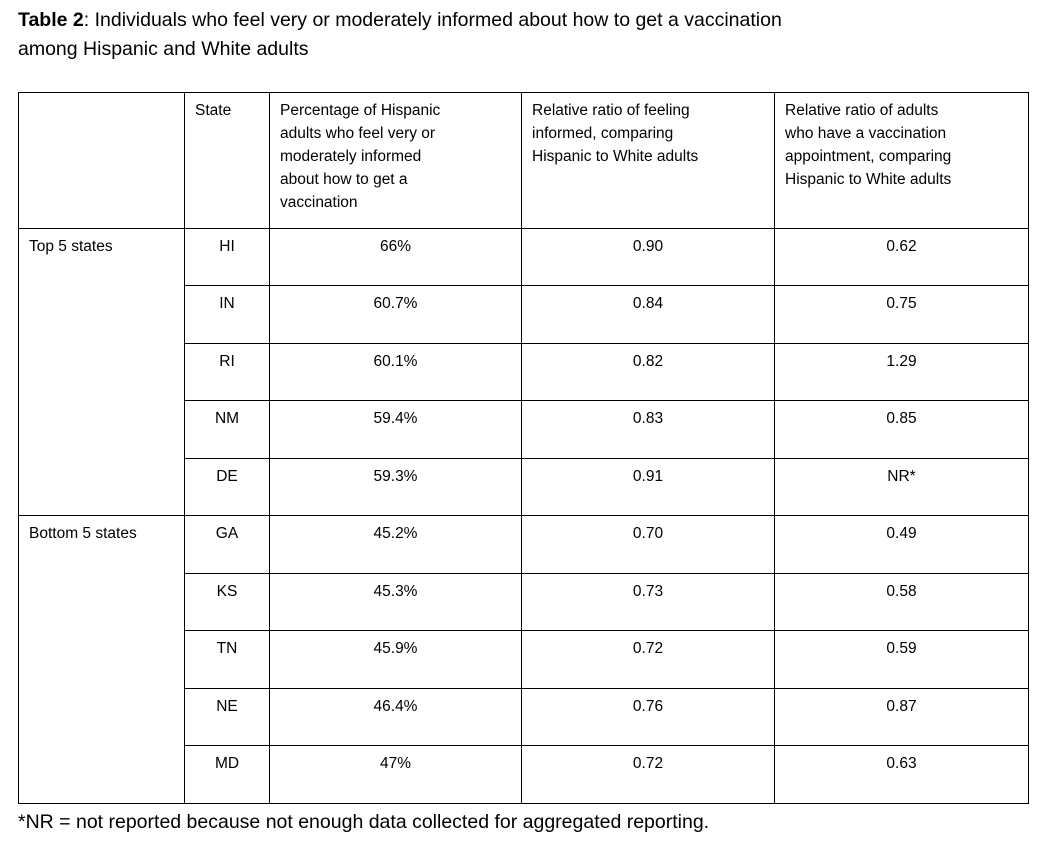  I want to click on table-row-md: MD 47% 0.72 0.63, so click(524, 774).